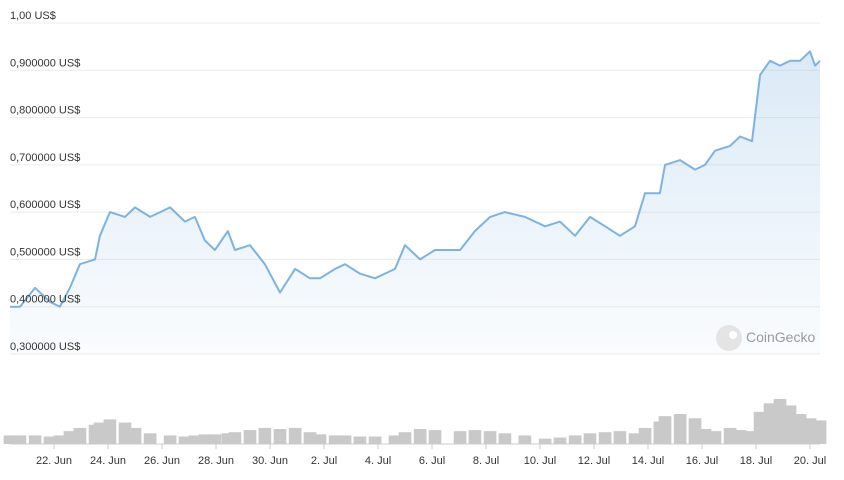 This screenshot has height=480, width=844. Describe the element at coordinates (648, 461) in the screenshot. I see `x-tick-label: 14. Jul` at that location.